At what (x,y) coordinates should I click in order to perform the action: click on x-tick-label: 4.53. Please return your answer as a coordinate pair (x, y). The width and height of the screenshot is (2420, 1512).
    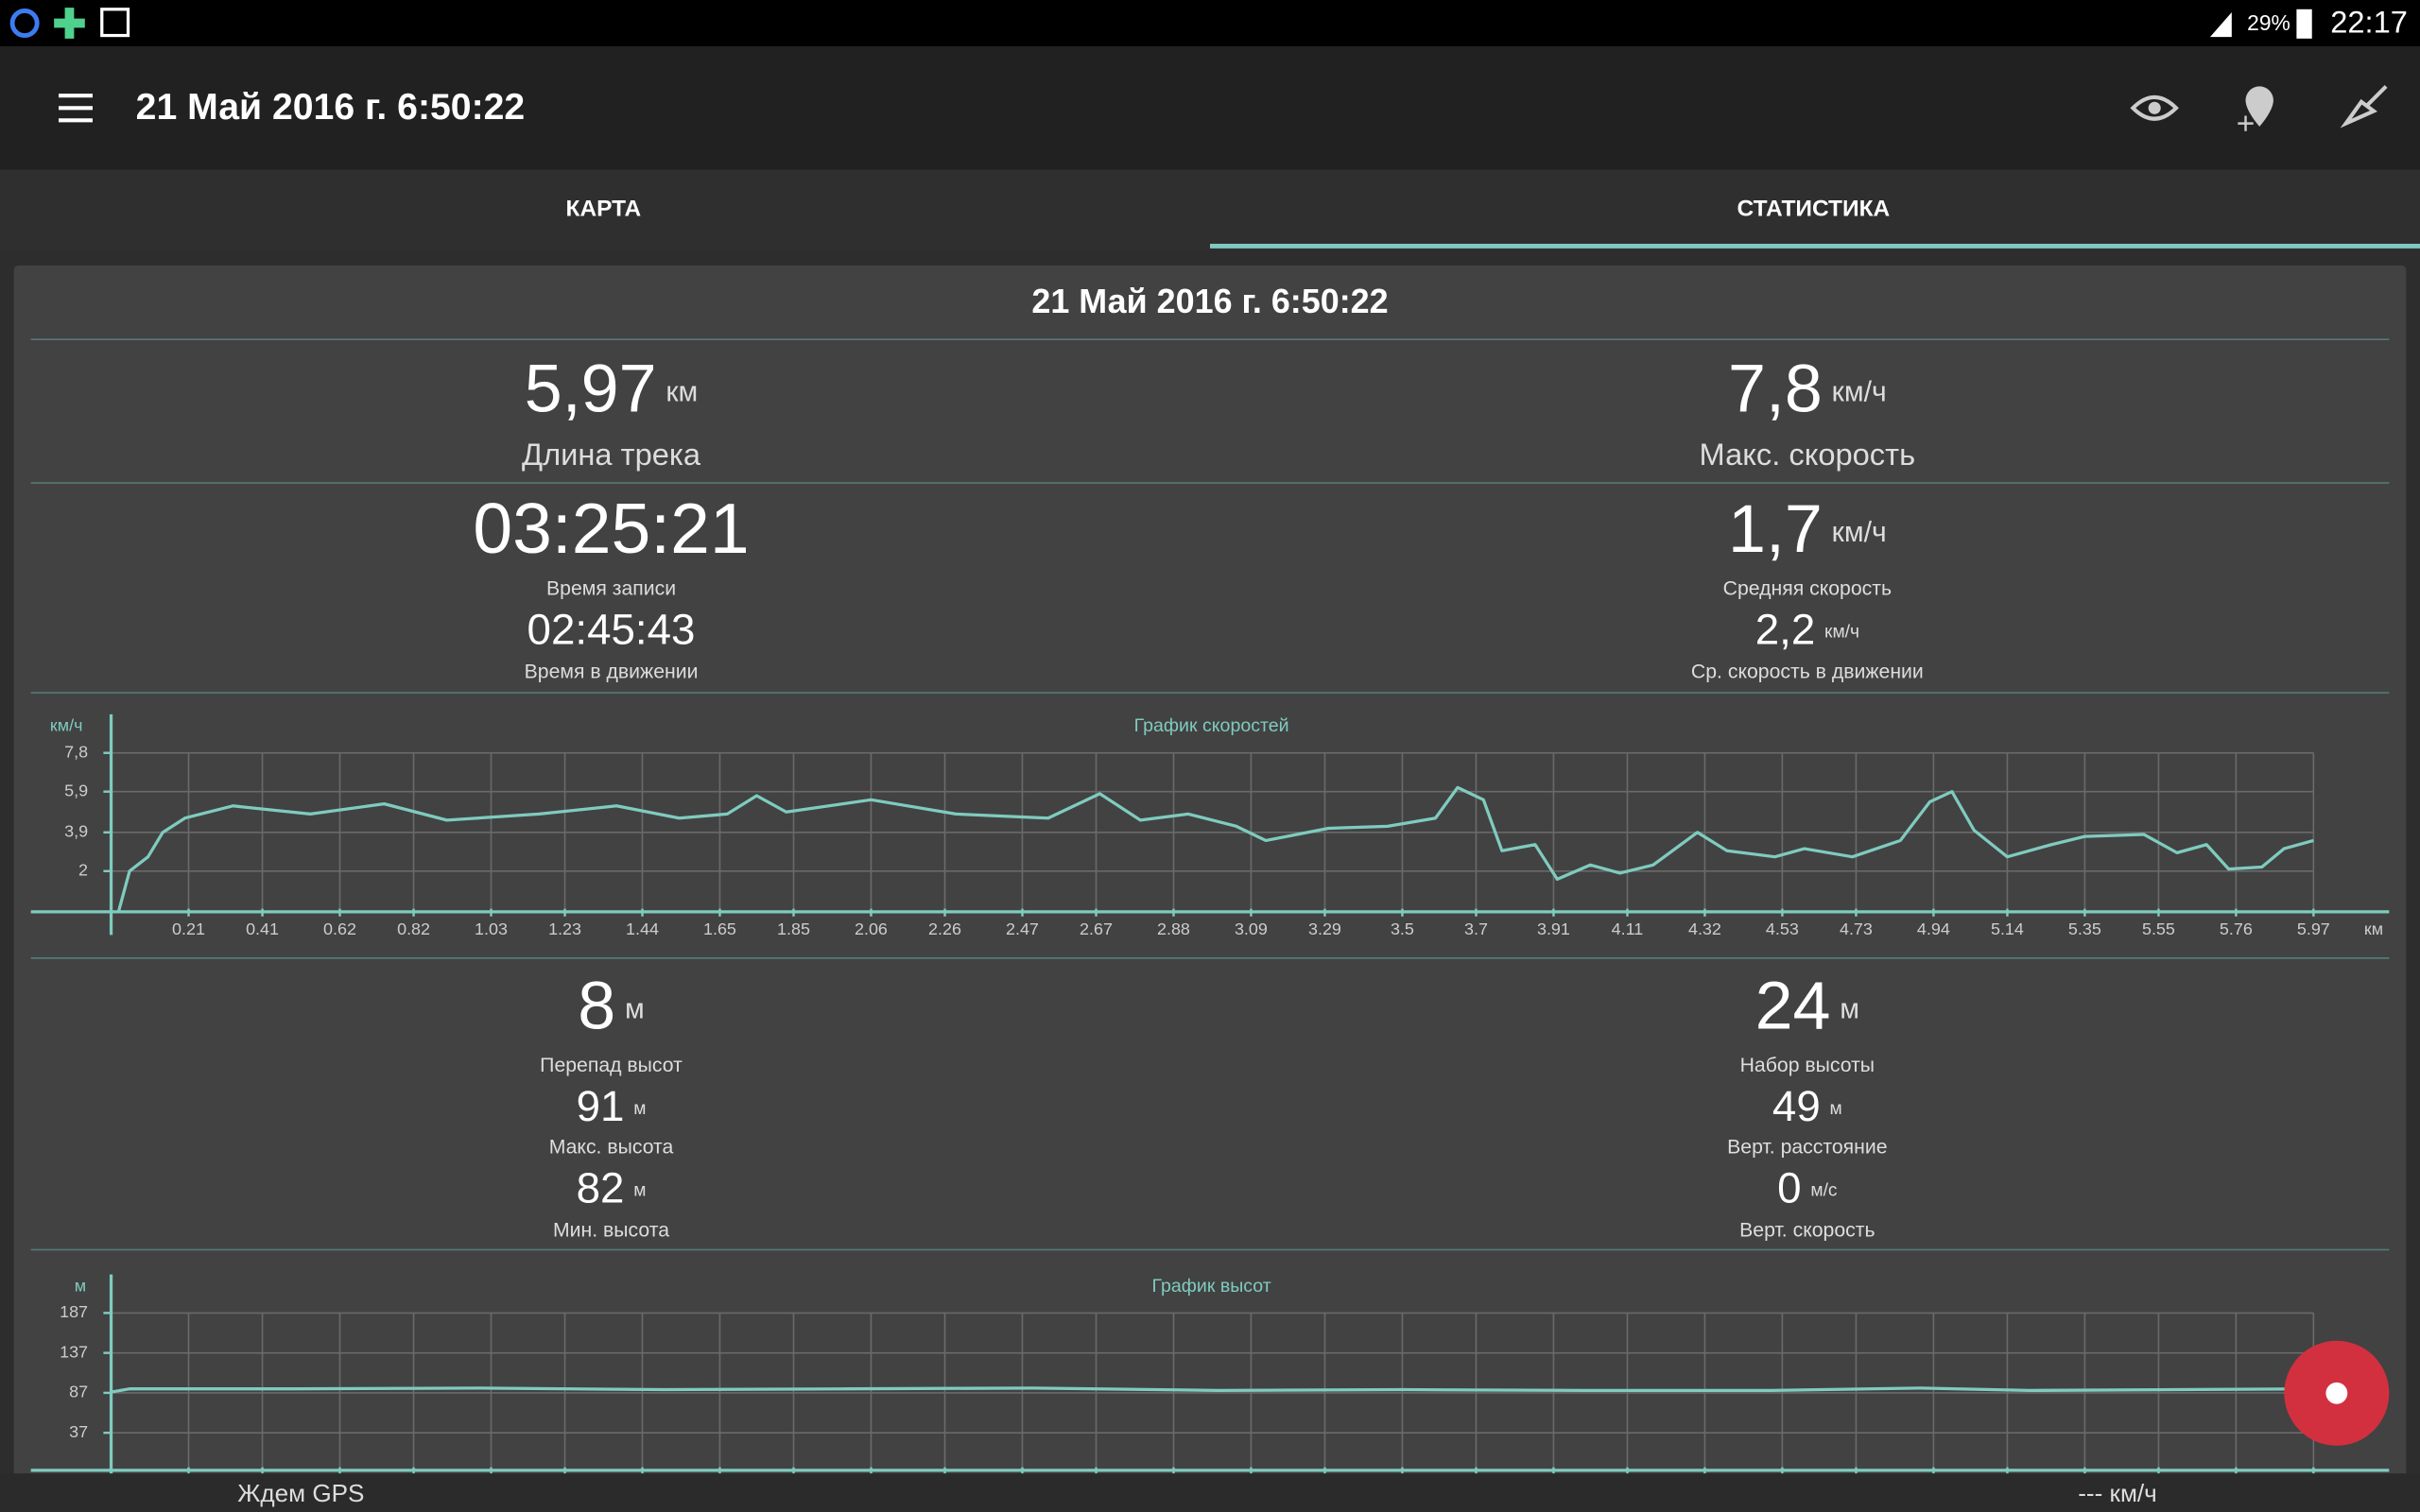
    Looking at the image, I should click on (1782, 928).